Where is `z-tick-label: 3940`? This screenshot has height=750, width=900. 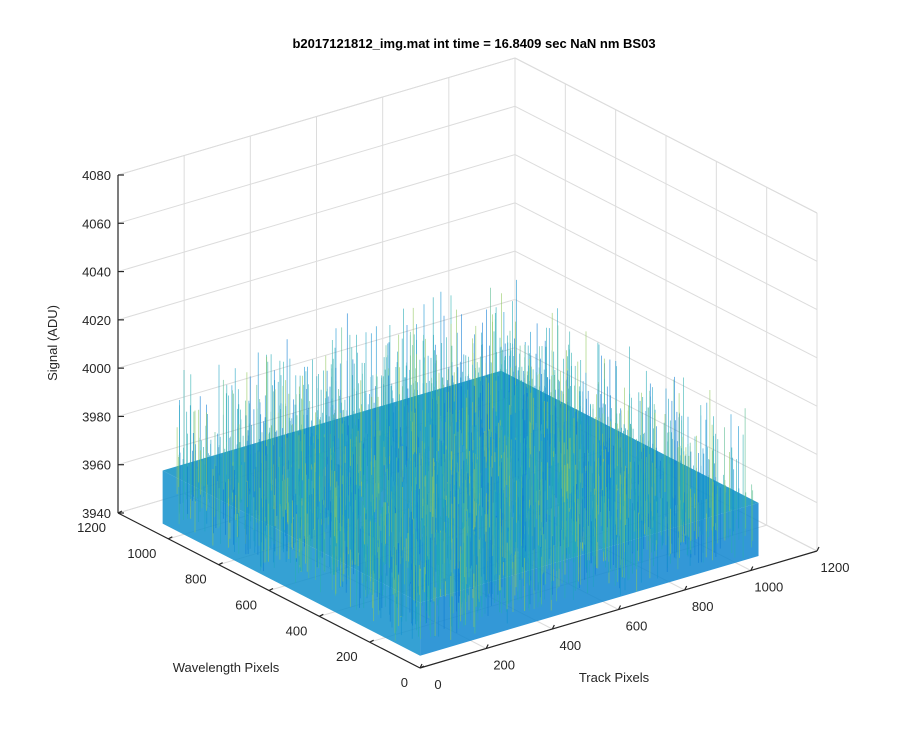
z-tick-label: 3940 is located at coordinates (96, 513).